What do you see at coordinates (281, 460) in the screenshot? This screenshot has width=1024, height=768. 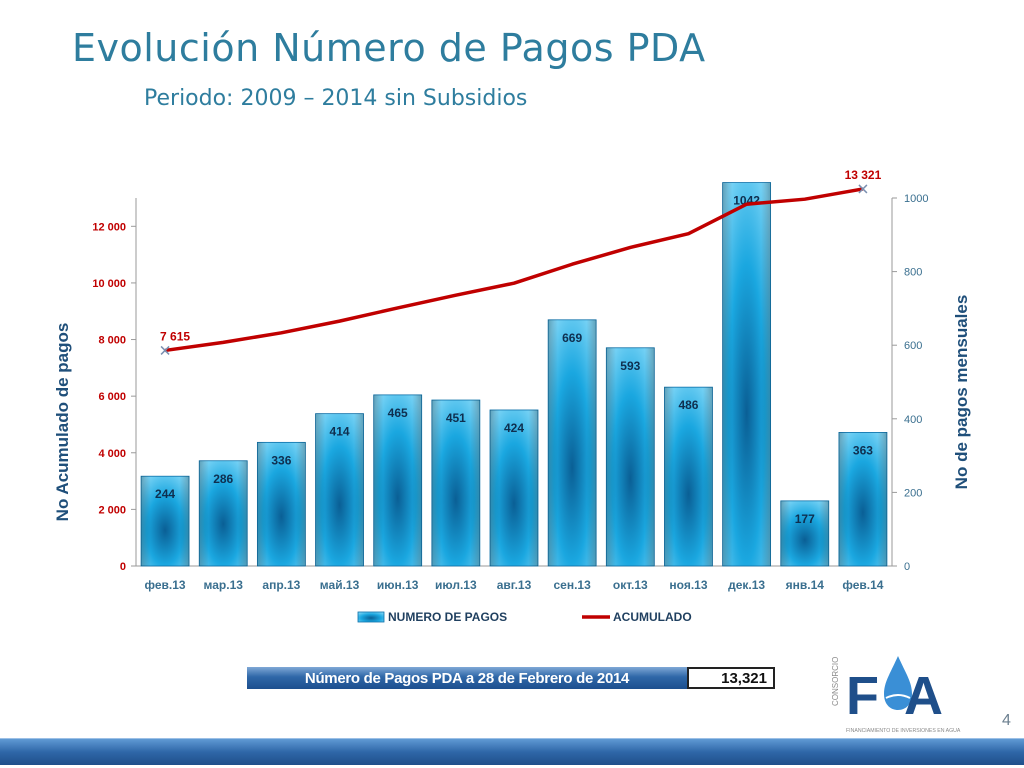 I see `bar-value-label: 336` at bounding box center [281, 460].